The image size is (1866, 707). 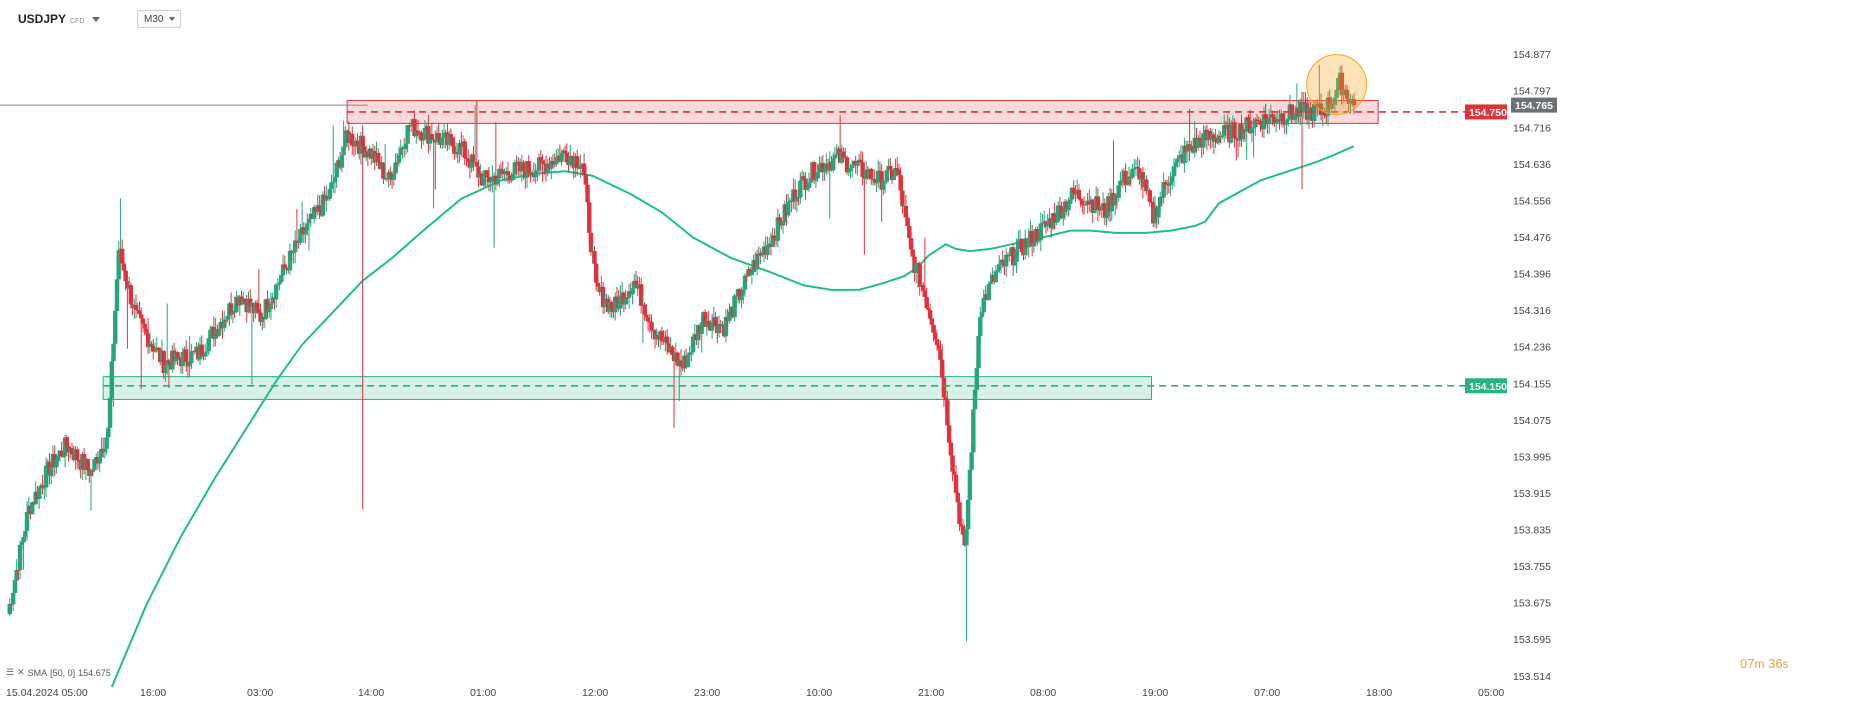 What do you see at coordinates (1267, 693) in the screenshot?
I see `x-tick-label: 07:00` at bounding box center [1267, 693].